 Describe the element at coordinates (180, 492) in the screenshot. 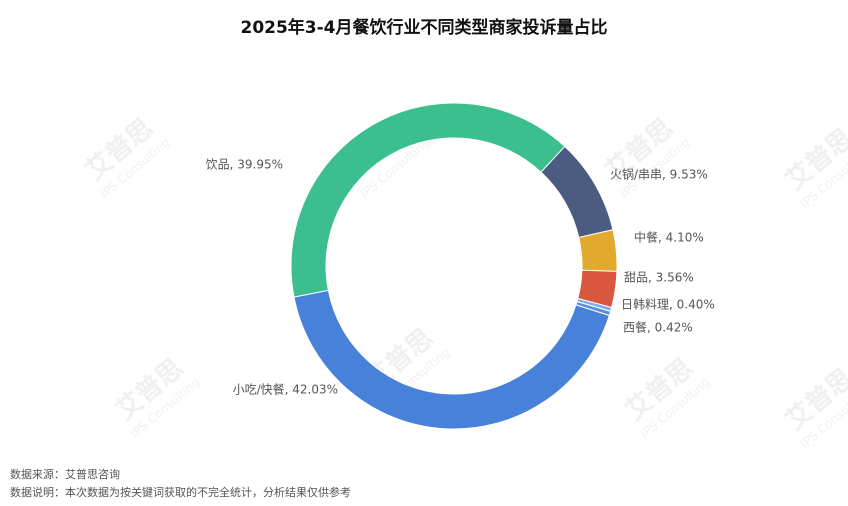

I see `data-note: 数据说明：本次数据为按关键词获取的不完全统计，分析结果仅供参考` at that location.